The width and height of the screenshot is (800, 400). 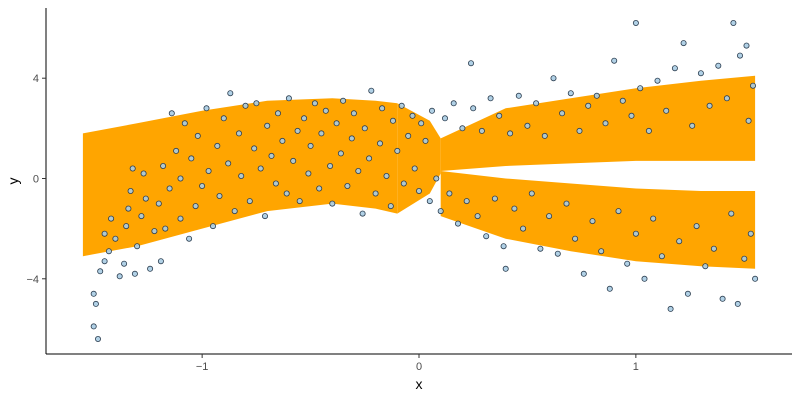 What do you see at coordinates (36, 79) in the screenshot?
I see `y-tick-label: 4` at bounding box center [36, 79].